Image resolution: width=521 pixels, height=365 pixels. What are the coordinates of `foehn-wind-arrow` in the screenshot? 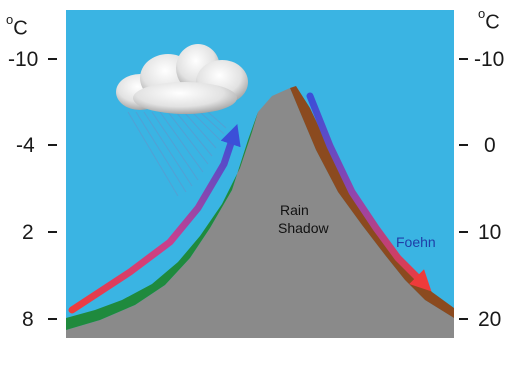 It's located at (369, 192).